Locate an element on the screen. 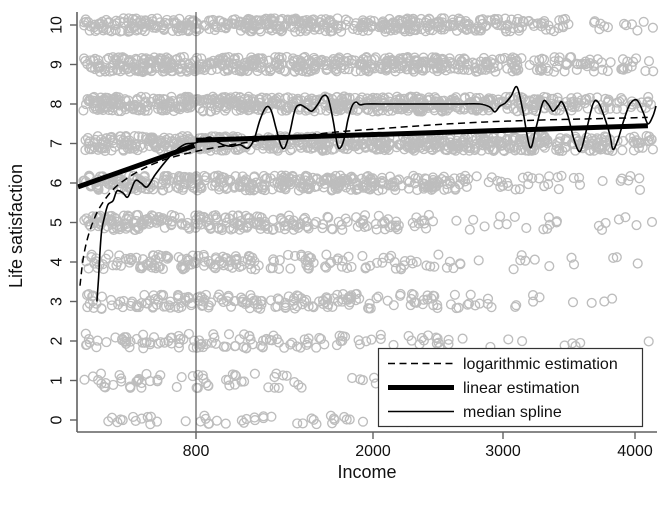 This screenshot has height=509, width=664. y-tick-label: 7 is located at coordinates (57, 143).